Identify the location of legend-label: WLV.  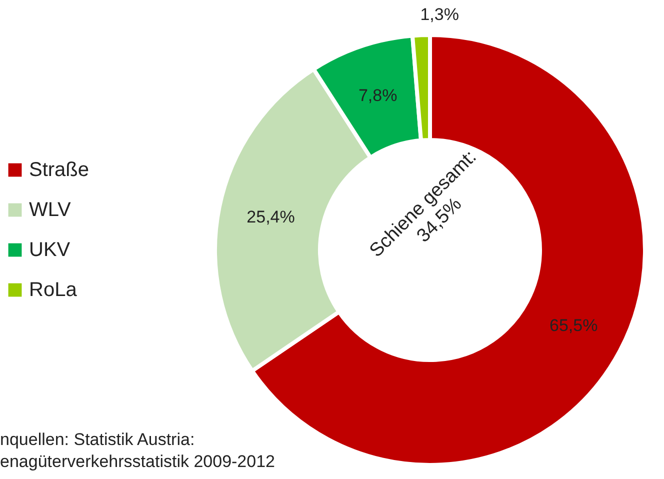
(50, 210).